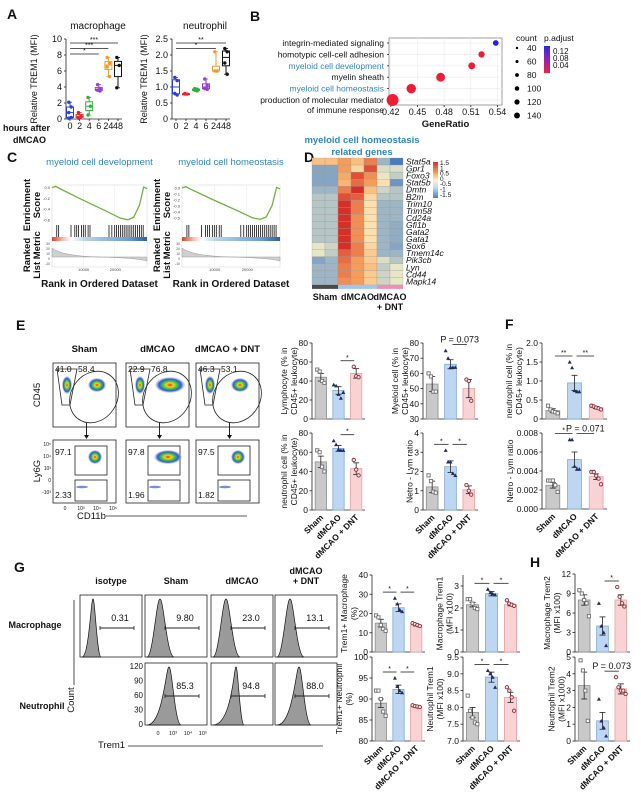  What do you see at coordinates (517, 115) in the screenshot?
I see `legend-size-dot` at bounding box center [517, 115].